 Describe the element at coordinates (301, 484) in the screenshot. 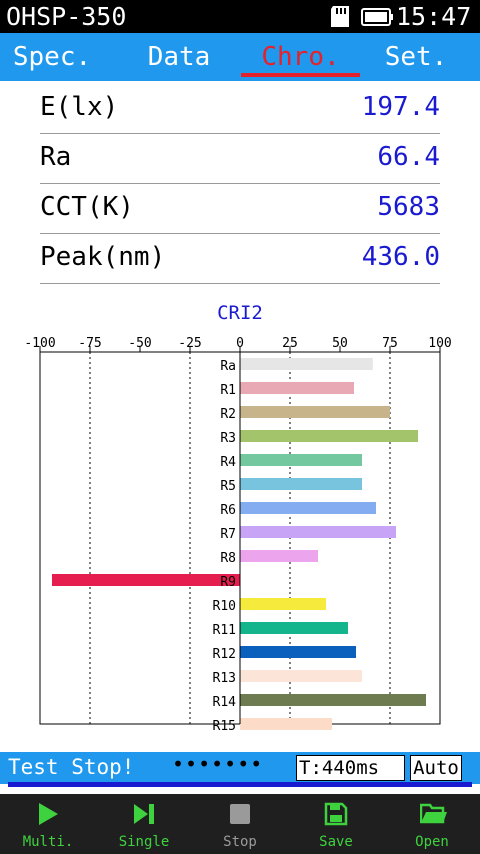

I see `bar-r5` at that location.